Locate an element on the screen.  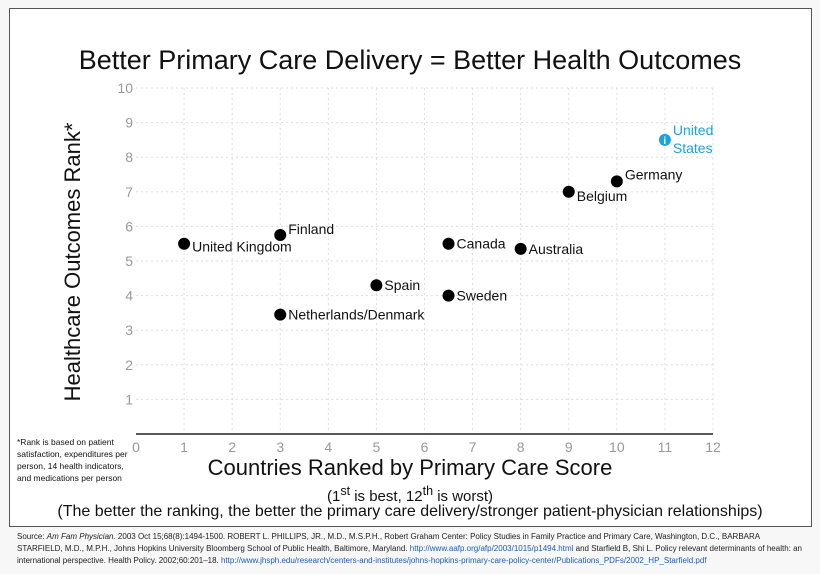
y-tick-label: 3 is located at coordinates (129, 330).